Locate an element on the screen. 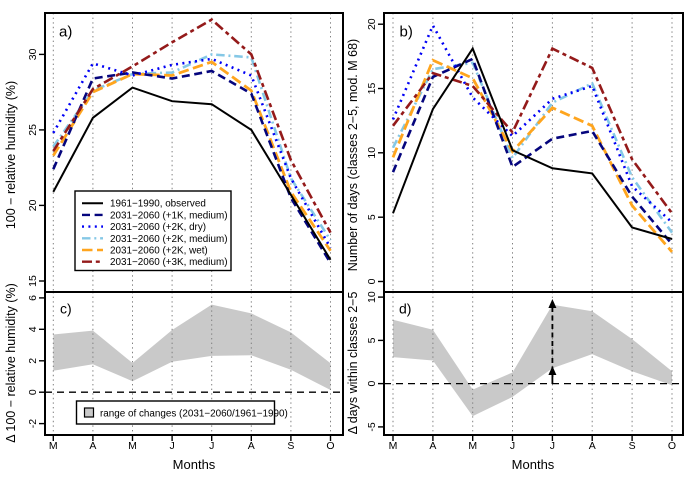  svg-text: 2031−2060 (+2K, medium) is located at coordinates (168, 239).